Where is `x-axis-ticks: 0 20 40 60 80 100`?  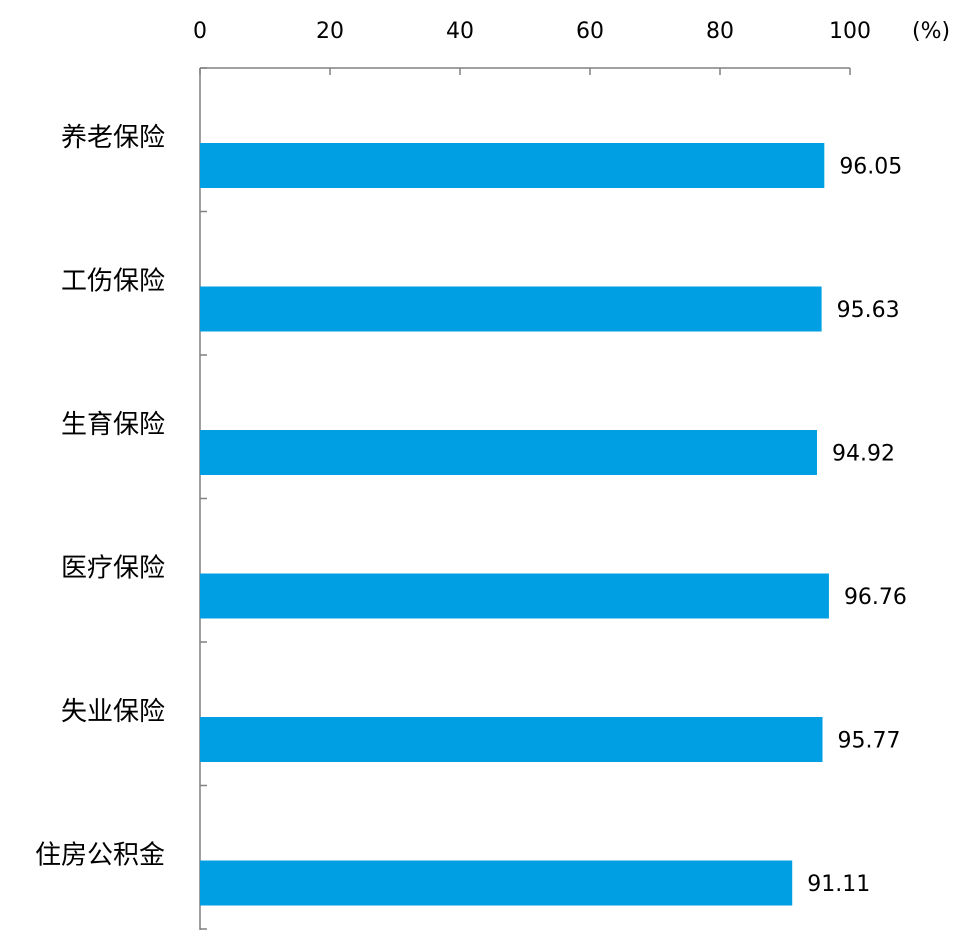 x-axis-ticks: 0 20 40 60 80 100 is located at coordinates (532, 47).